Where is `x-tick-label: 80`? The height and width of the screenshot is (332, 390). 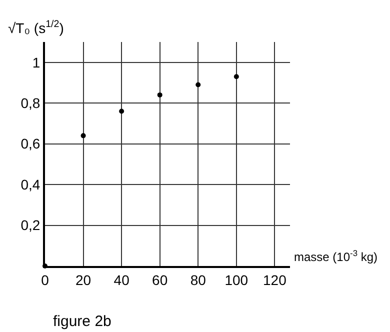 x-tick-label: 80 is located at coordinates (198, 280).